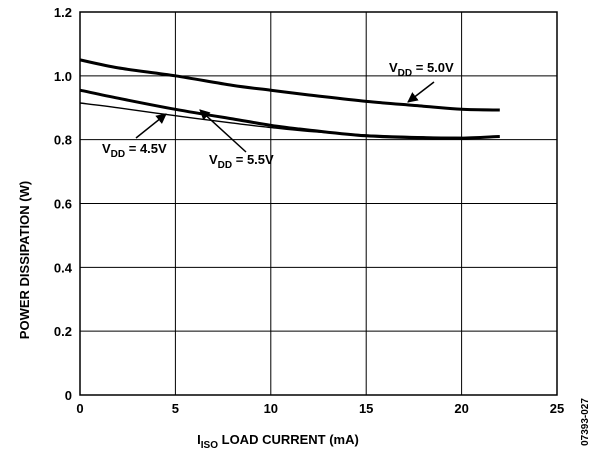  Describe the element at coordinates (209, 445) in the screenshot. I see `x-axis-label-sub: ISO` at that location.